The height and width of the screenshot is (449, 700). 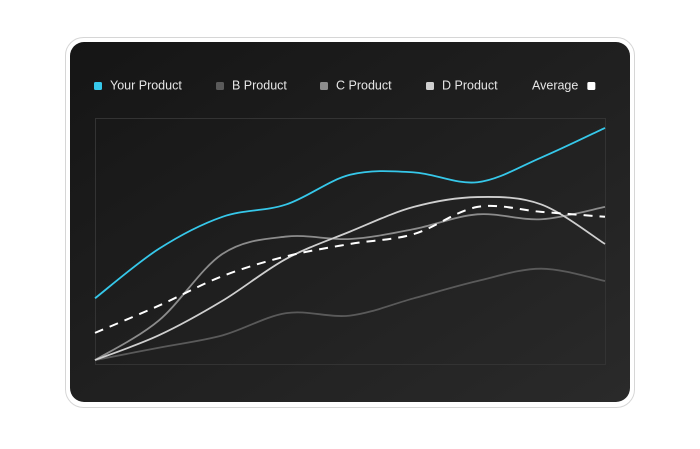 I want to click on legend-label: Average, so click(x=555, y=85).